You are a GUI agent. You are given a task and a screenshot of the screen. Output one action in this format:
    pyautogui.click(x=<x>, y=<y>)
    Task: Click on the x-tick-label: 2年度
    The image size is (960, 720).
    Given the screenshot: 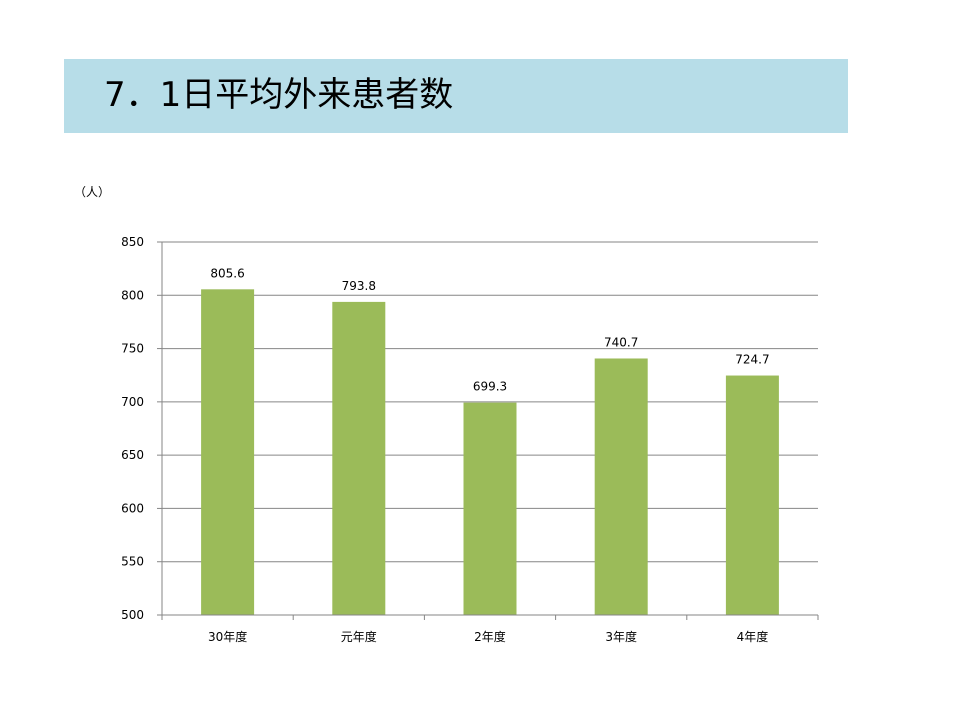 What is the action you would take?
    pyautogui.click(x=490, y=636)
    